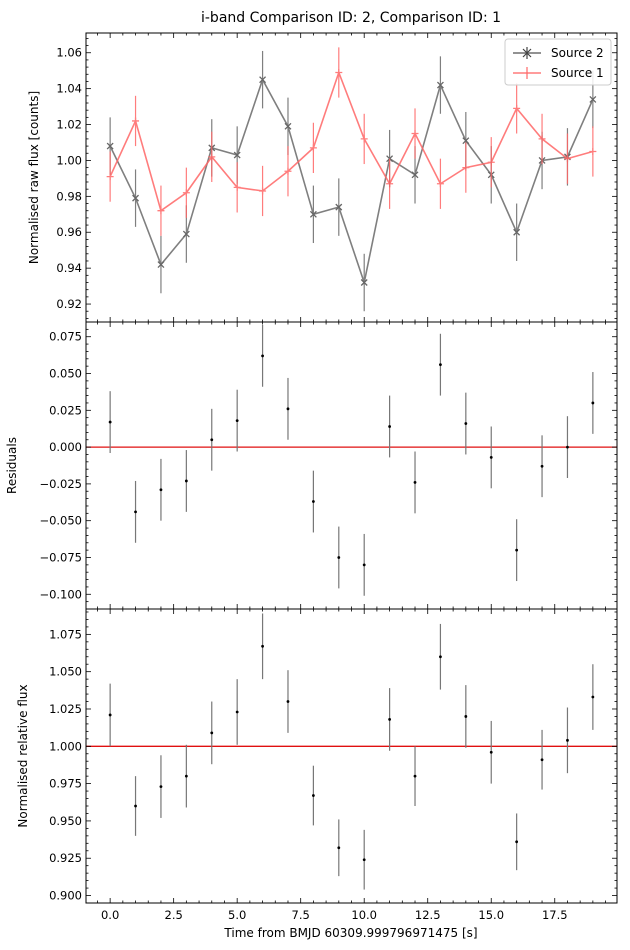 The width and height of the screenshot is (630, 950). I want to click on y-tick-label: 0.950, so click(65, 821).